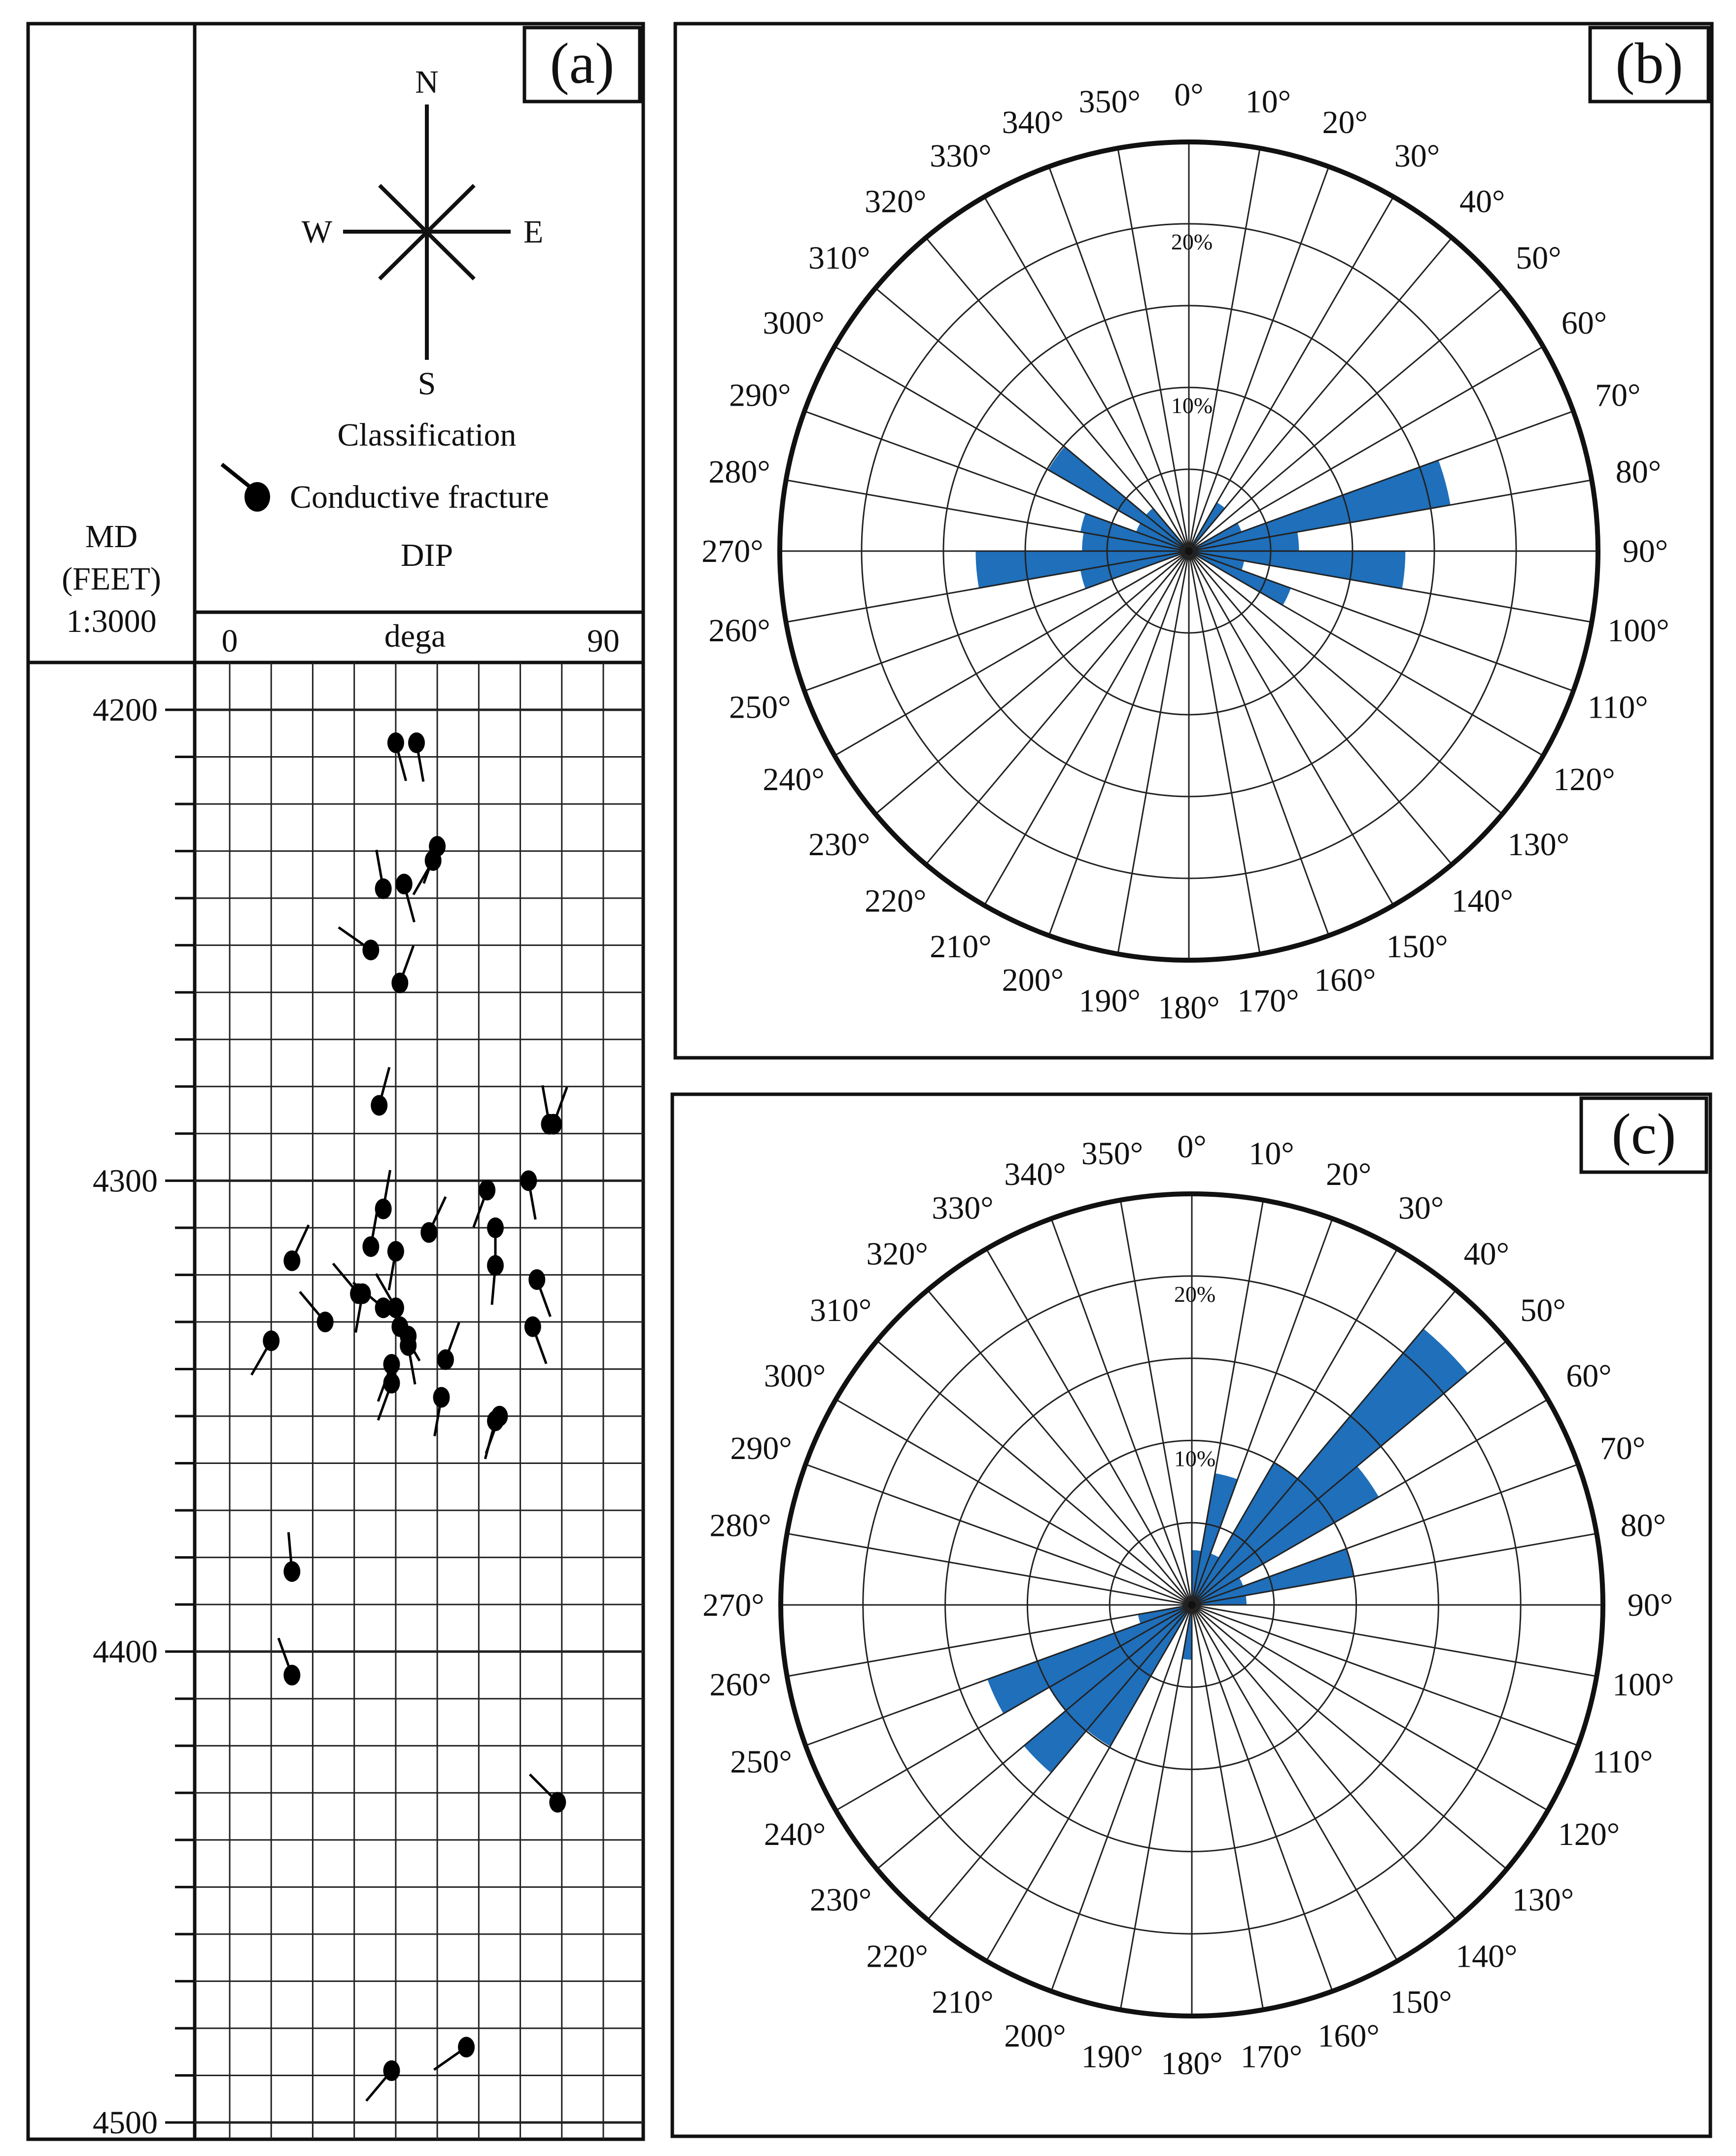 Image resolution: width=1736 pixels, height=2156 pixels. Describe the element at coordinates (1638, 472) in the screenshot. I see `rose-angle-label: 80°` at that location.